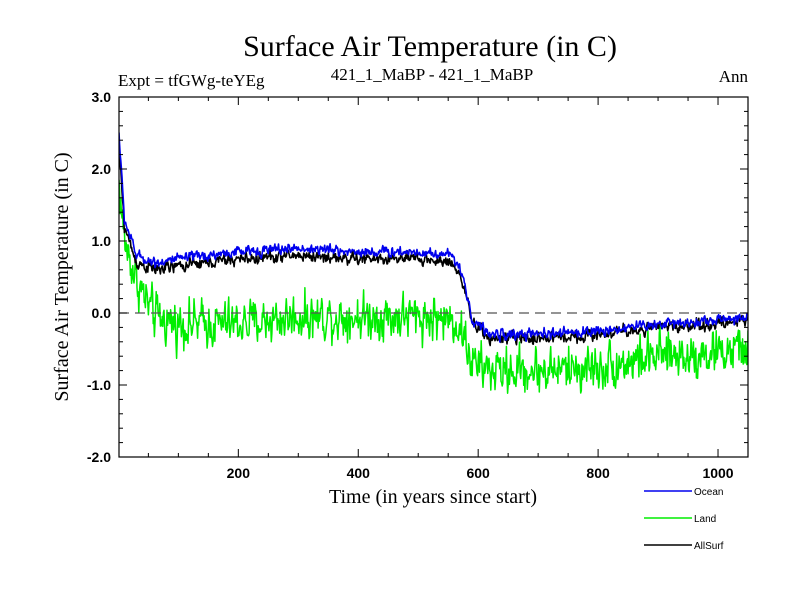 The width and height of the screenshot is (800, 600). I want to click on legend-label-land: Land, so click(705, 519).